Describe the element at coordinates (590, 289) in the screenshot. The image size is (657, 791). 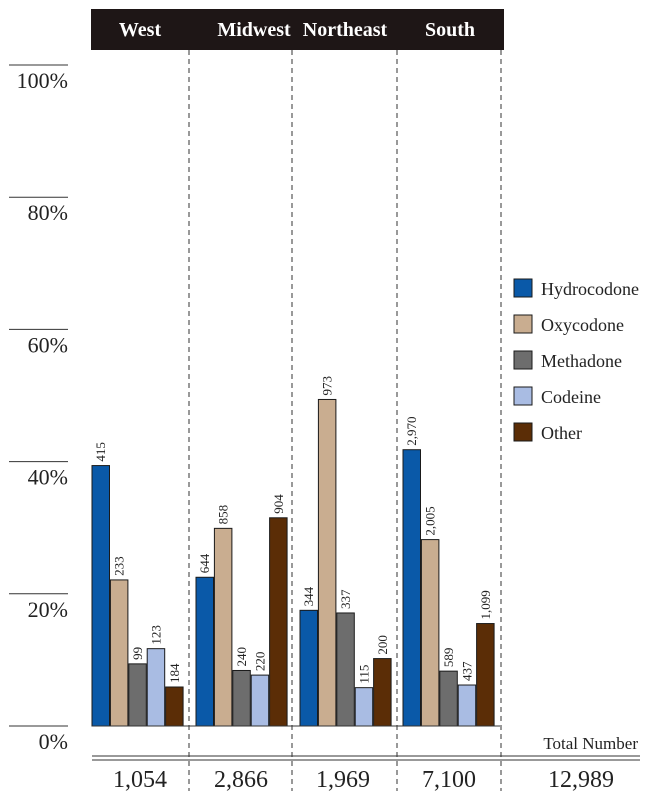
I see `legend-label-hydrocodone: Hydrocodone` at that location.